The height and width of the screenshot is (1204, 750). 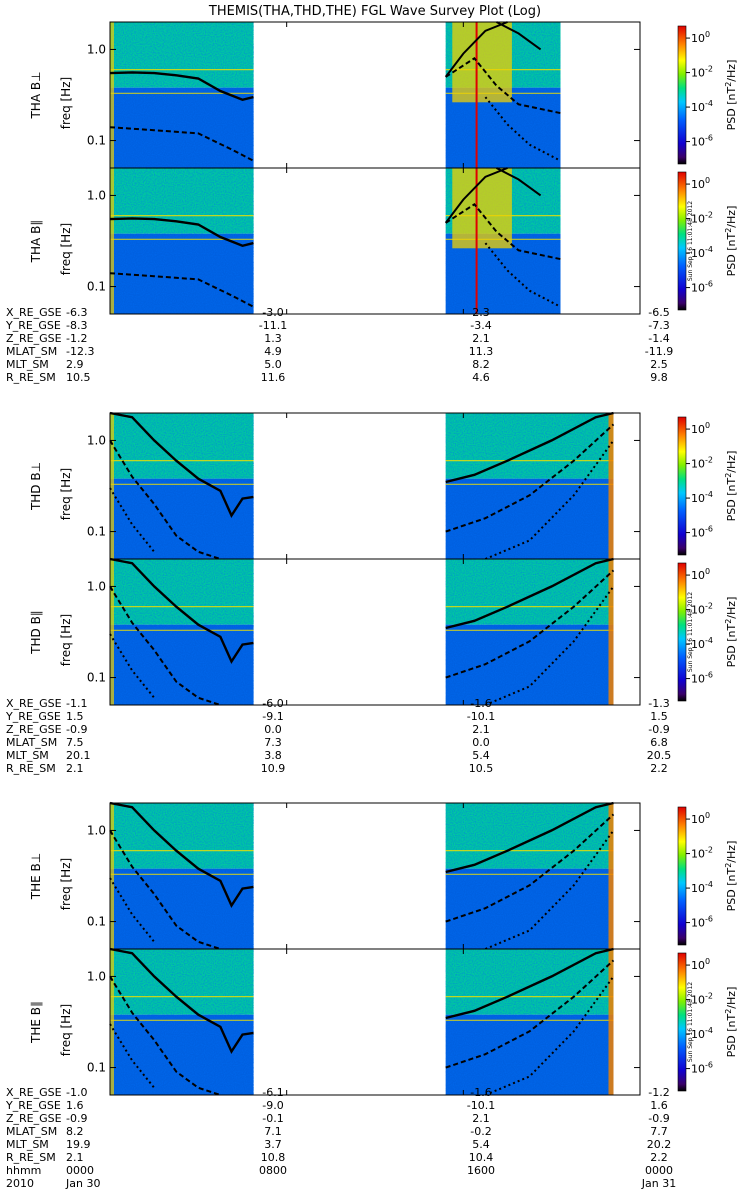 I want to click on colorbar-tick-label: 10⁻², so click(x=702, y=853).